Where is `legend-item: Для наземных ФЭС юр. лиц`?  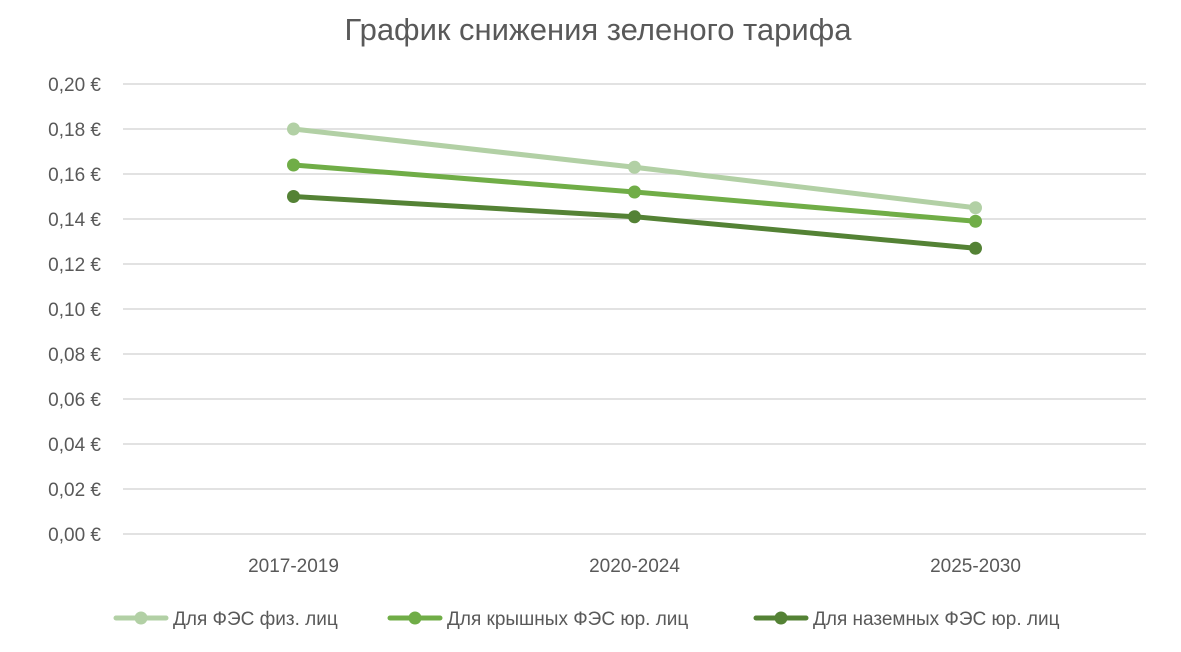 legend-item: Для наземных ФЭС юр. лиц is located at coordinates (906, 619).